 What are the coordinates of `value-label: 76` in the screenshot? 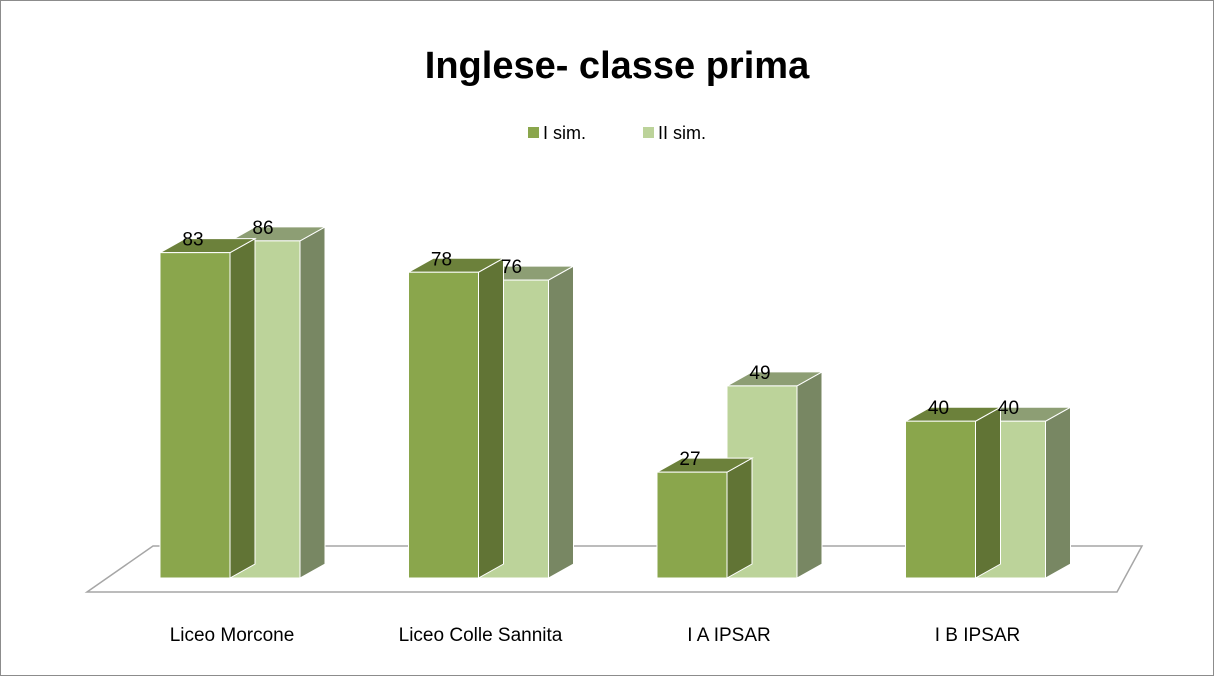 It's located at (511, 267).